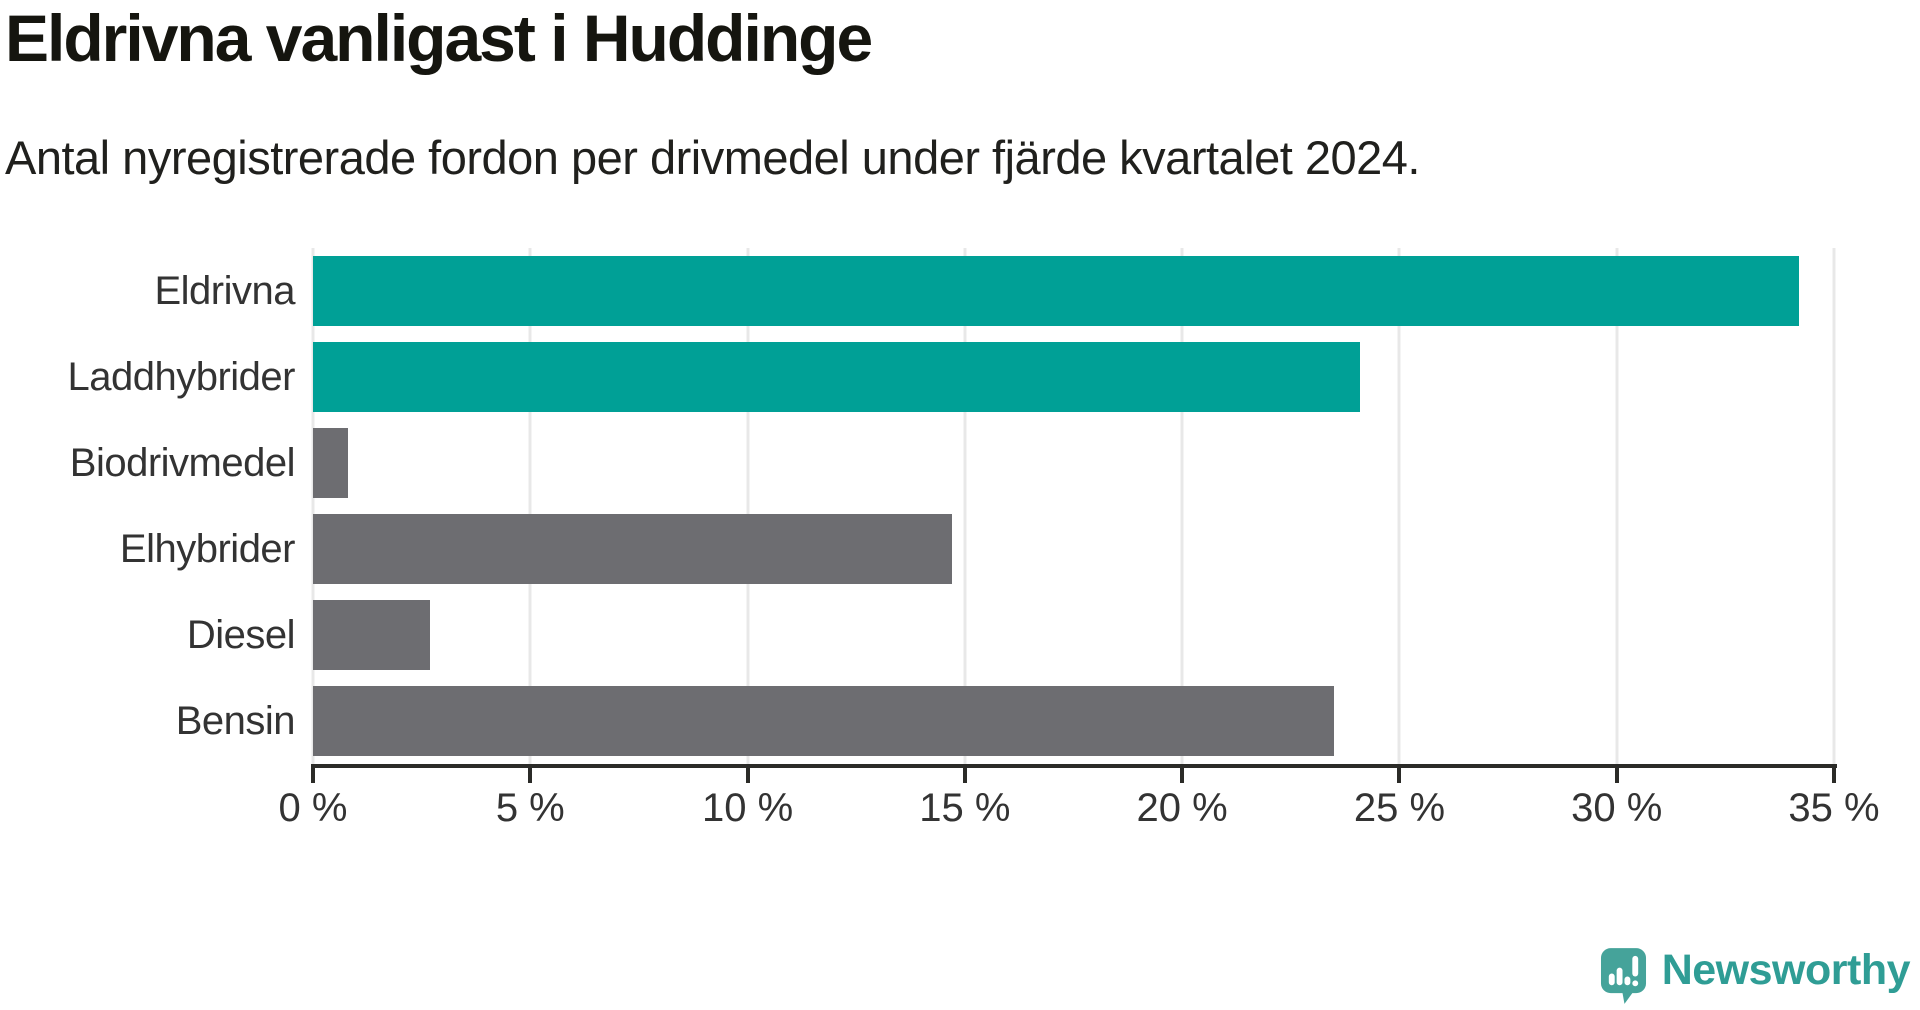  Describe the element at coordinates (330, 463) in the screenshot. I see `bar-biodrivmedel` at that location.